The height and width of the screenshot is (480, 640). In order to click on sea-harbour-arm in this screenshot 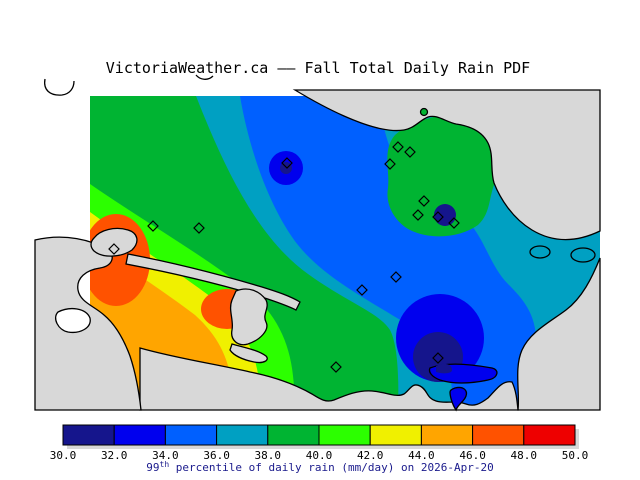, I will do `click(248, 353)`.